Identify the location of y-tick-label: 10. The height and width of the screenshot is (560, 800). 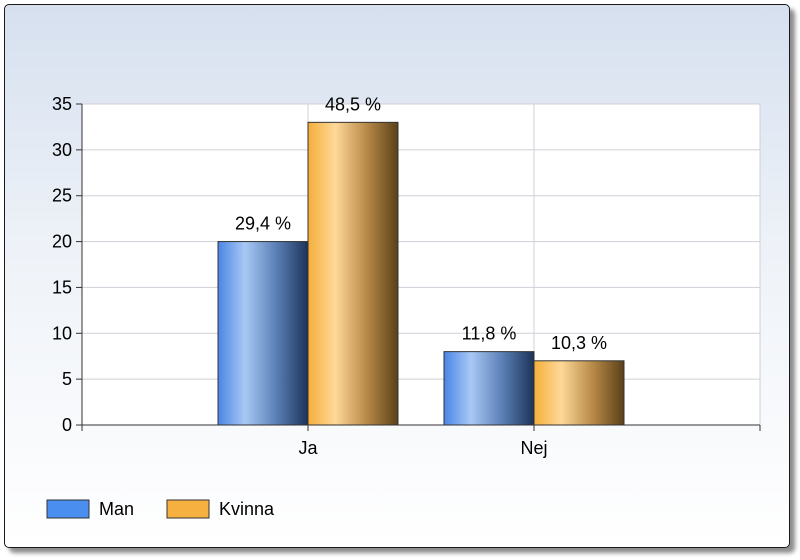
(62, 333).